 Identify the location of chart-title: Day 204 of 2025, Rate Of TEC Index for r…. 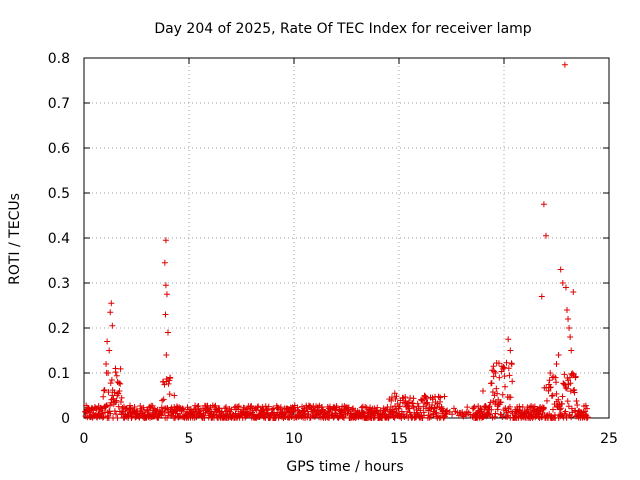
(342, 29).